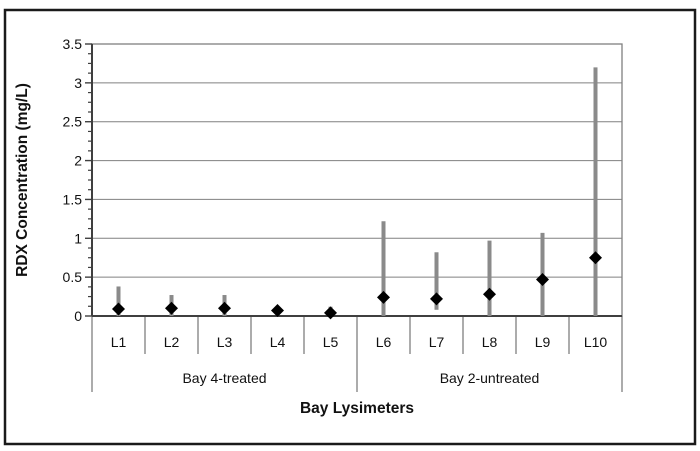 The image size is (700, 451). Describe the element at coordinates (596, 342) in the screenshot. I see `category-label-L10: L10` at that location.